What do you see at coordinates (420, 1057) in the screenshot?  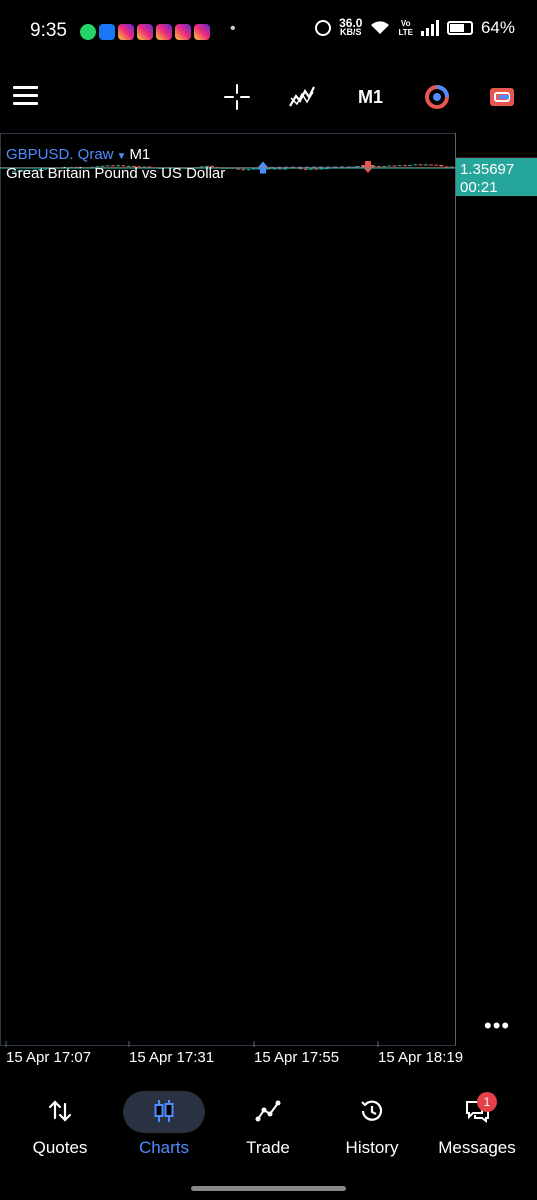 I see `time-axis-label: 15 Apr 18:19` at bounding box center [420, 1057].